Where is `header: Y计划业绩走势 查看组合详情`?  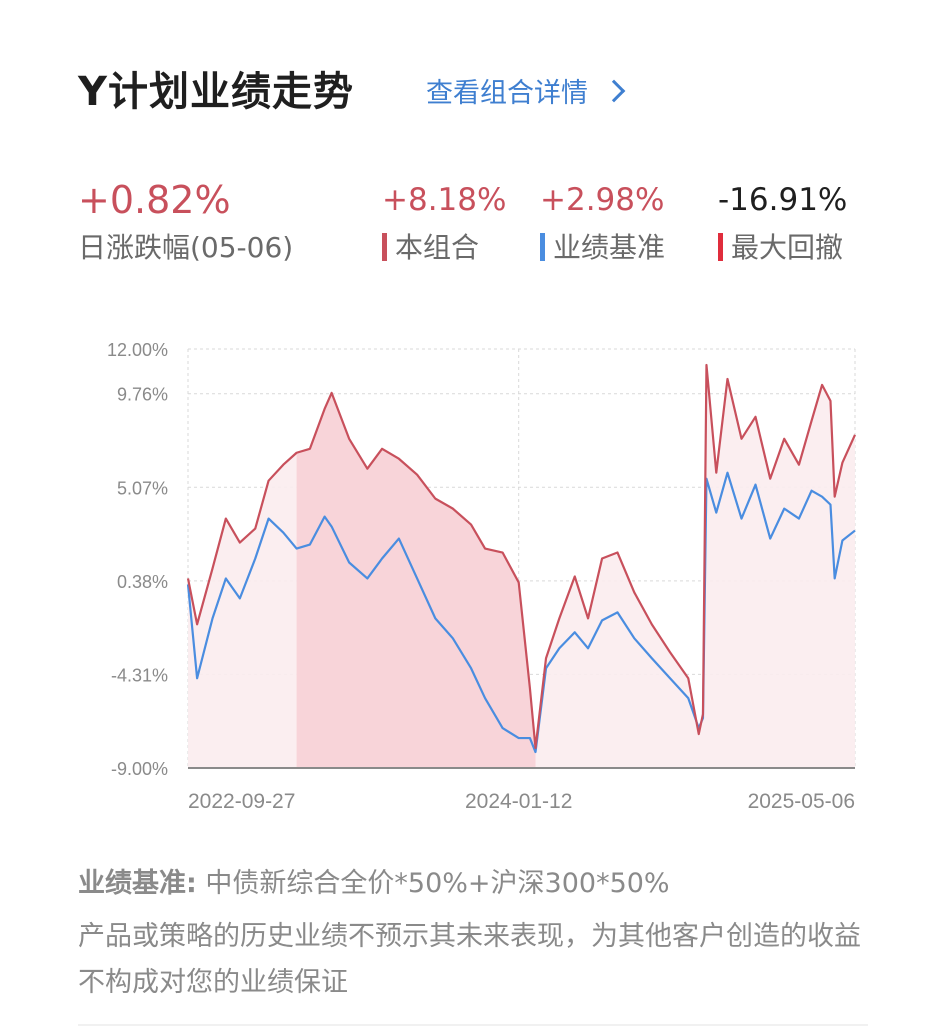 header: Y计划业绩走势 查看组合详情 is located at coordinates (468, 92).